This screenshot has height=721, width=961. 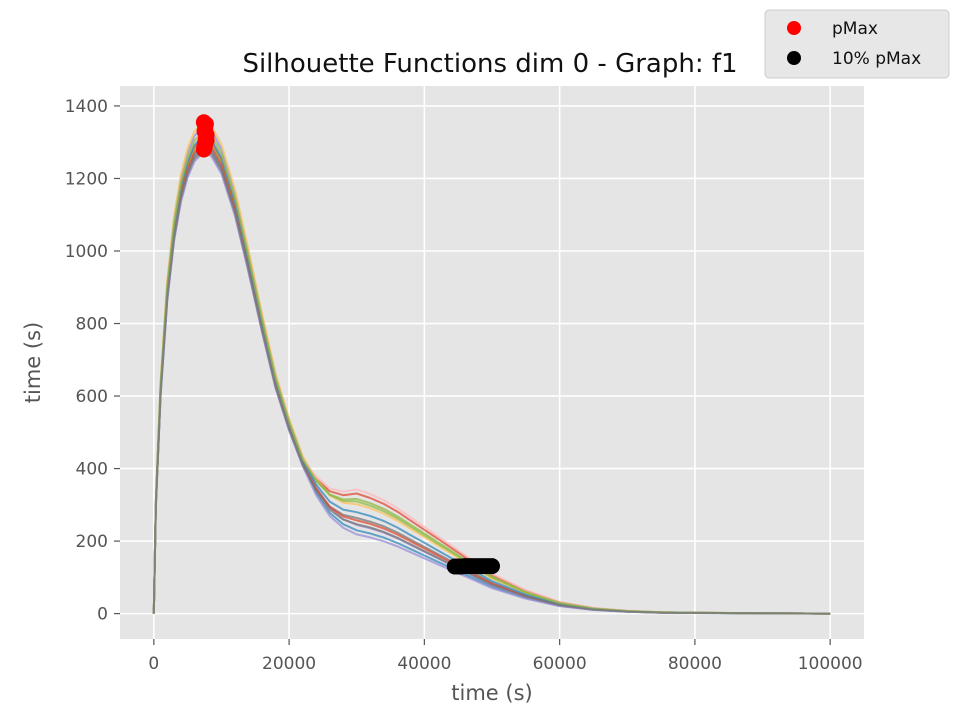 I want to click on x-axis-label: time (s), so click(x=491, y=693).